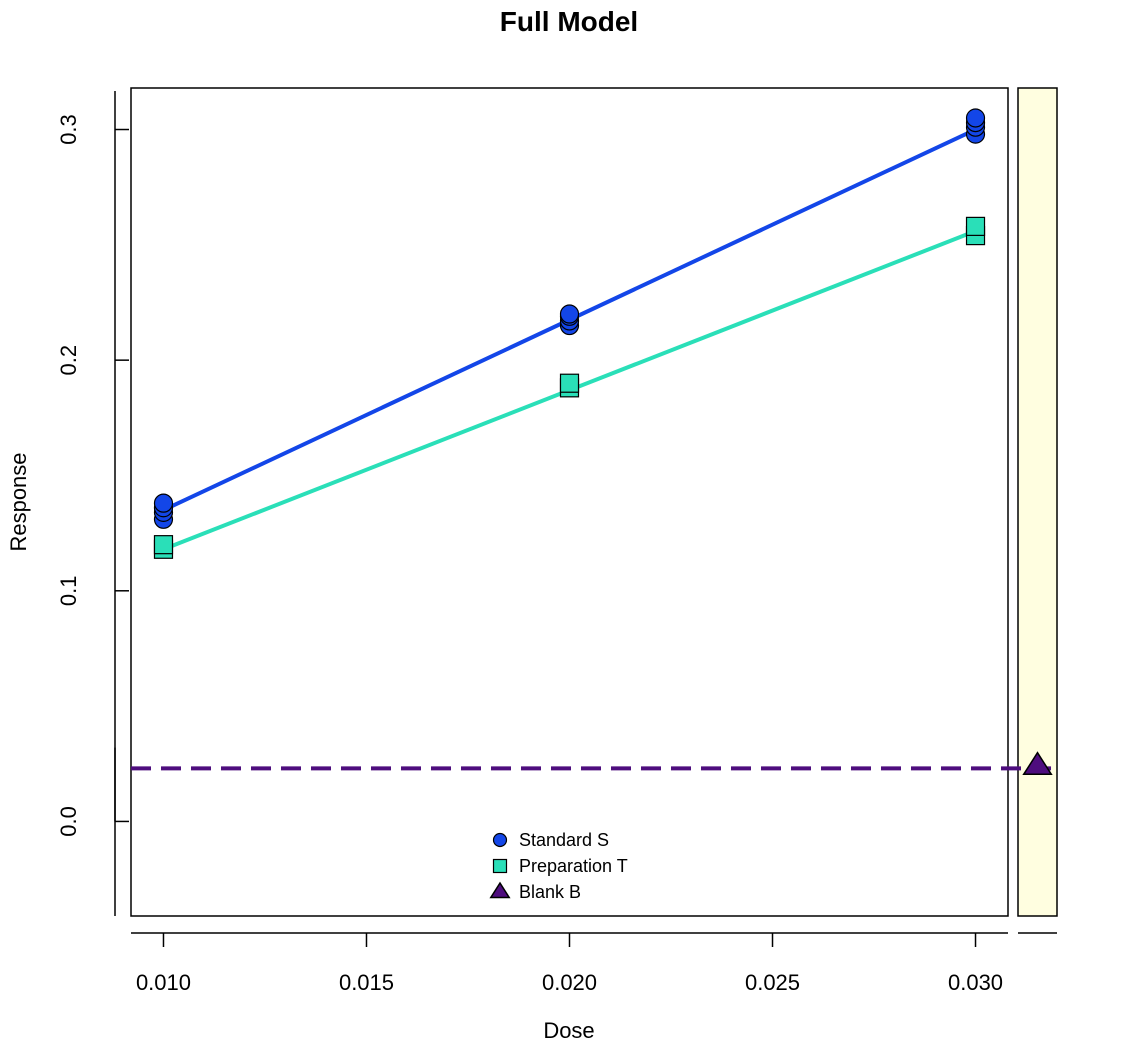 The height and width of the screenshot is (1048, 1144). Describe the element at coordinates (366, 982) in the screenshot. I see `x-tick-label: 0.015` at that location.